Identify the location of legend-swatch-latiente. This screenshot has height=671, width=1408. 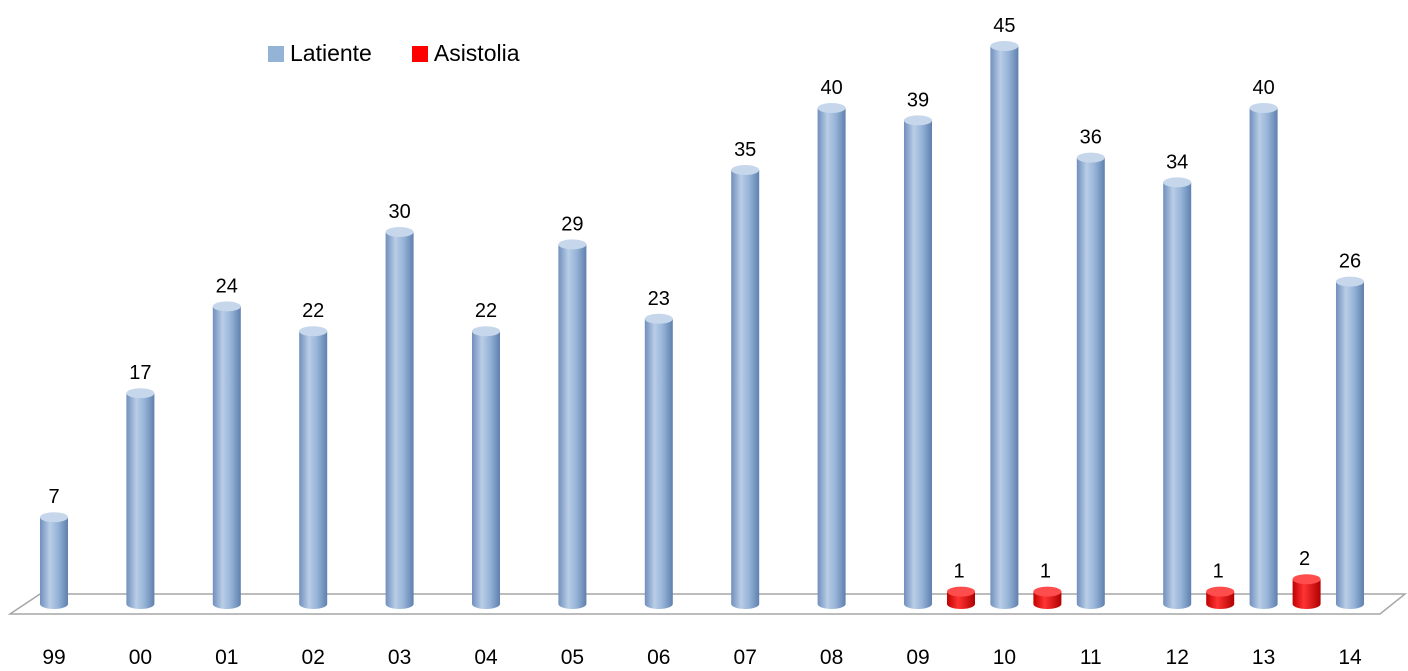
(276, 53).